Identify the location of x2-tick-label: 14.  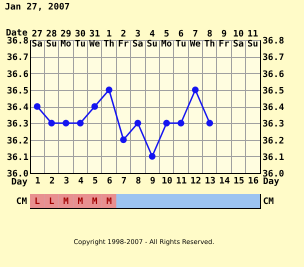
(225, 181).